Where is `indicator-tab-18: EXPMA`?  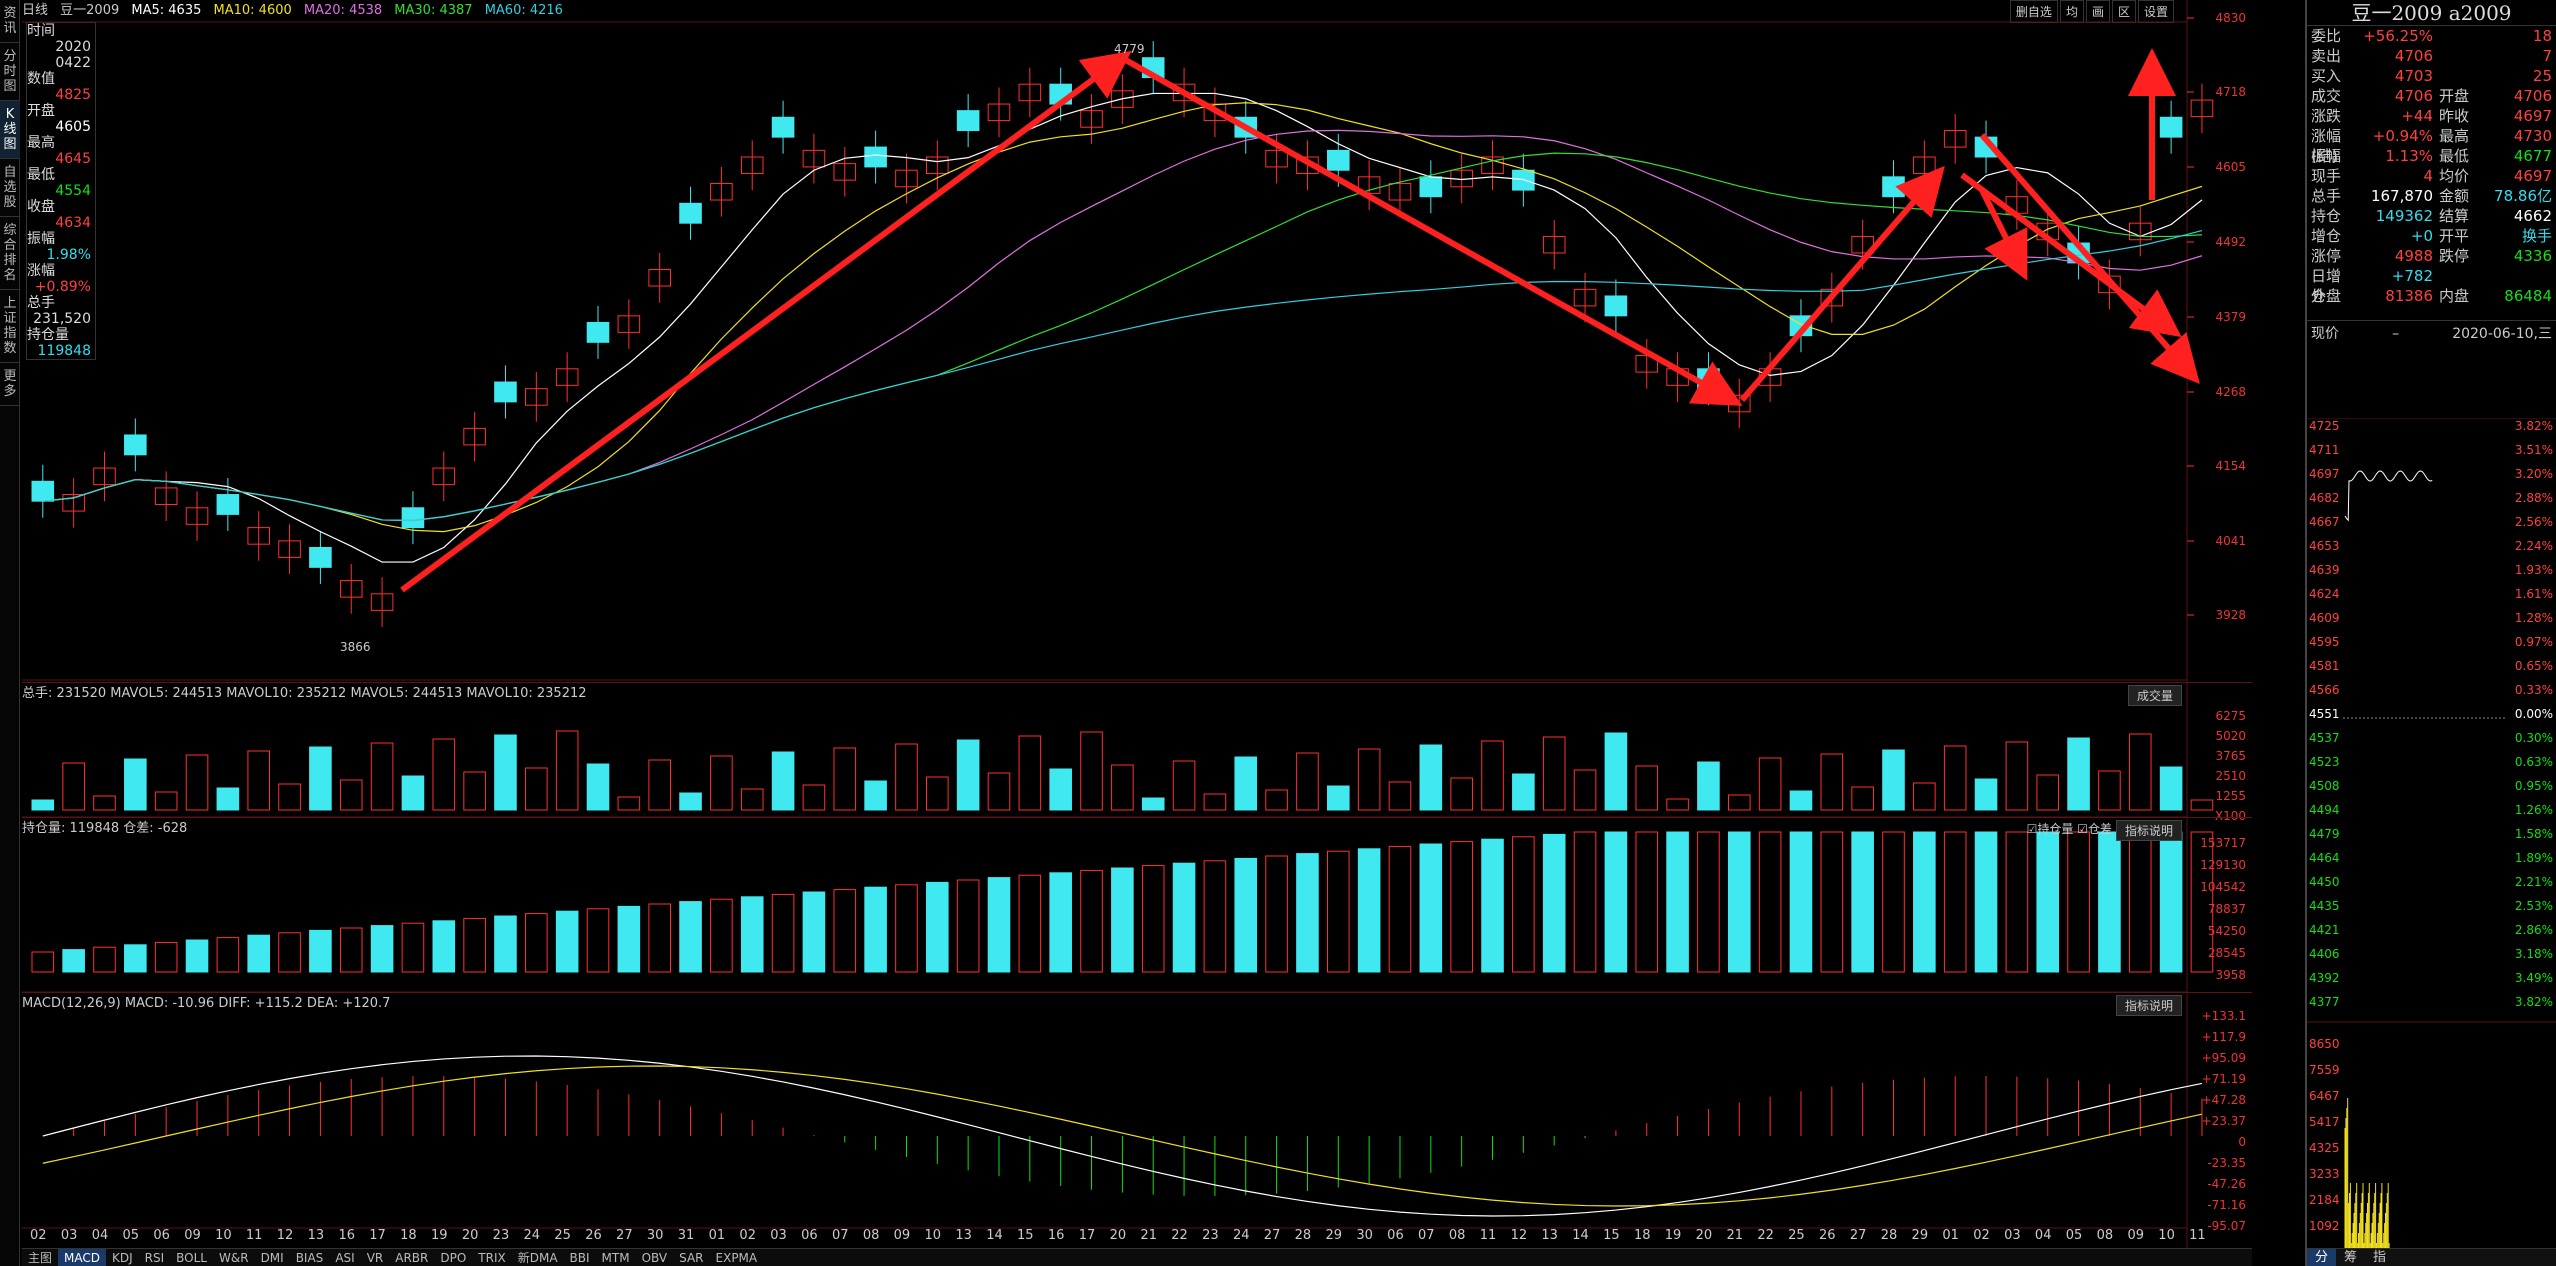 indicator-tab-18: EXPMA is located at coordinates (736, 1258).